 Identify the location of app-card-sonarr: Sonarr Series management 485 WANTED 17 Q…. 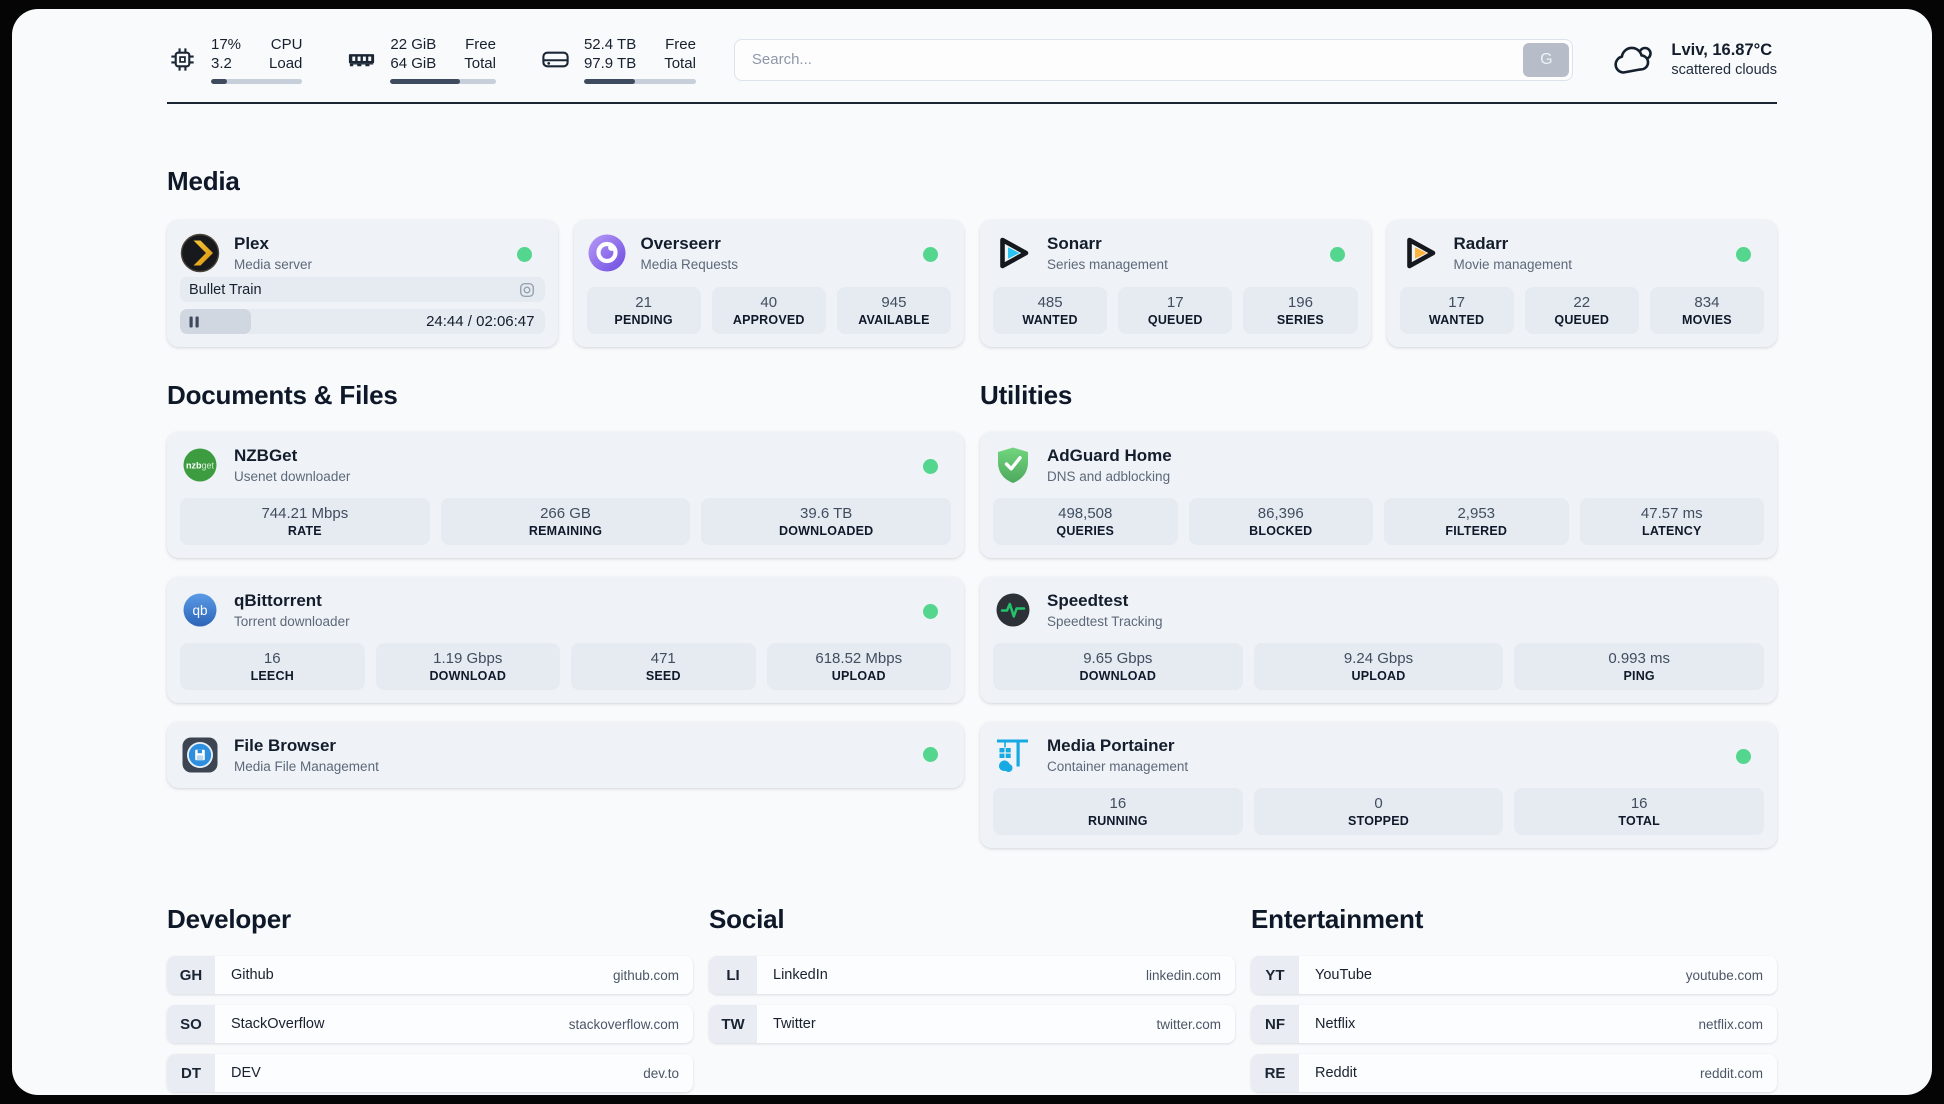
(1175, 283).